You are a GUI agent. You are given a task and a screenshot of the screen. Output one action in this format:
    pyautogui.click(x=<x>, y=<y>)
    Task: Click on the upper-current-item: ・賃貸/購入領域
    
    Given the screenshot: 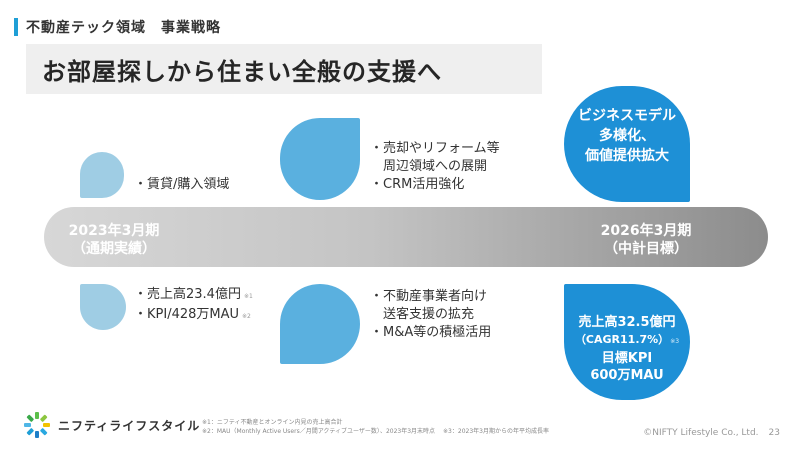 What is the action you would take?
    pyautogui.click(x=182, y=184)
    